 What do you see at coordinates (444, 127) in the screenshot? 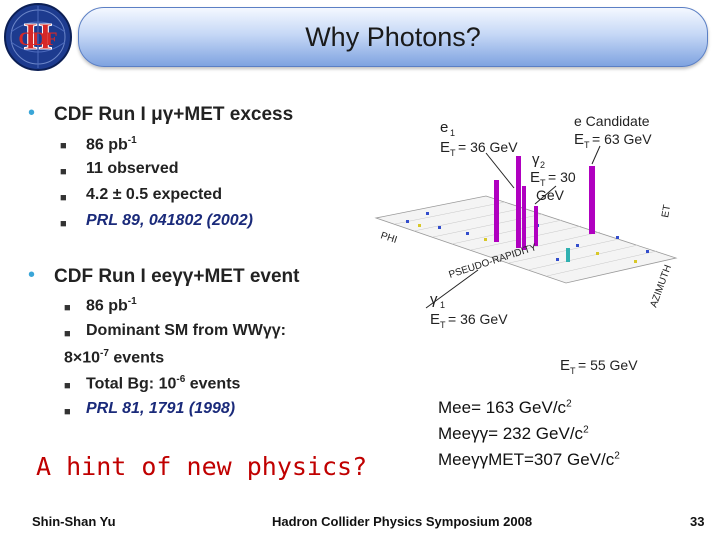
I see `event-label: e` at bounding box center [444, 127].